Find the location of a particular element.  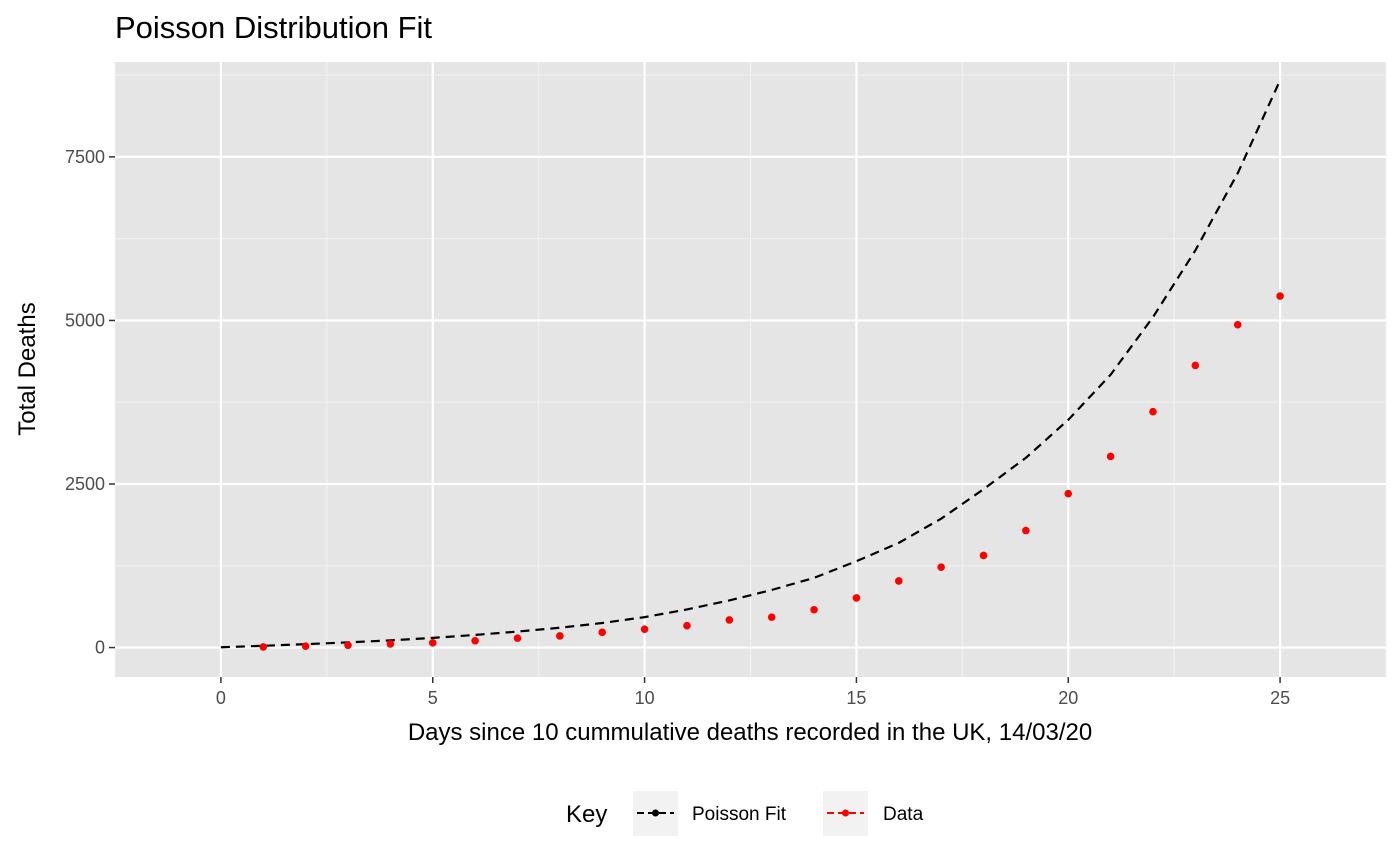

legend-label-data: Data is located at coordinates (903, 814).